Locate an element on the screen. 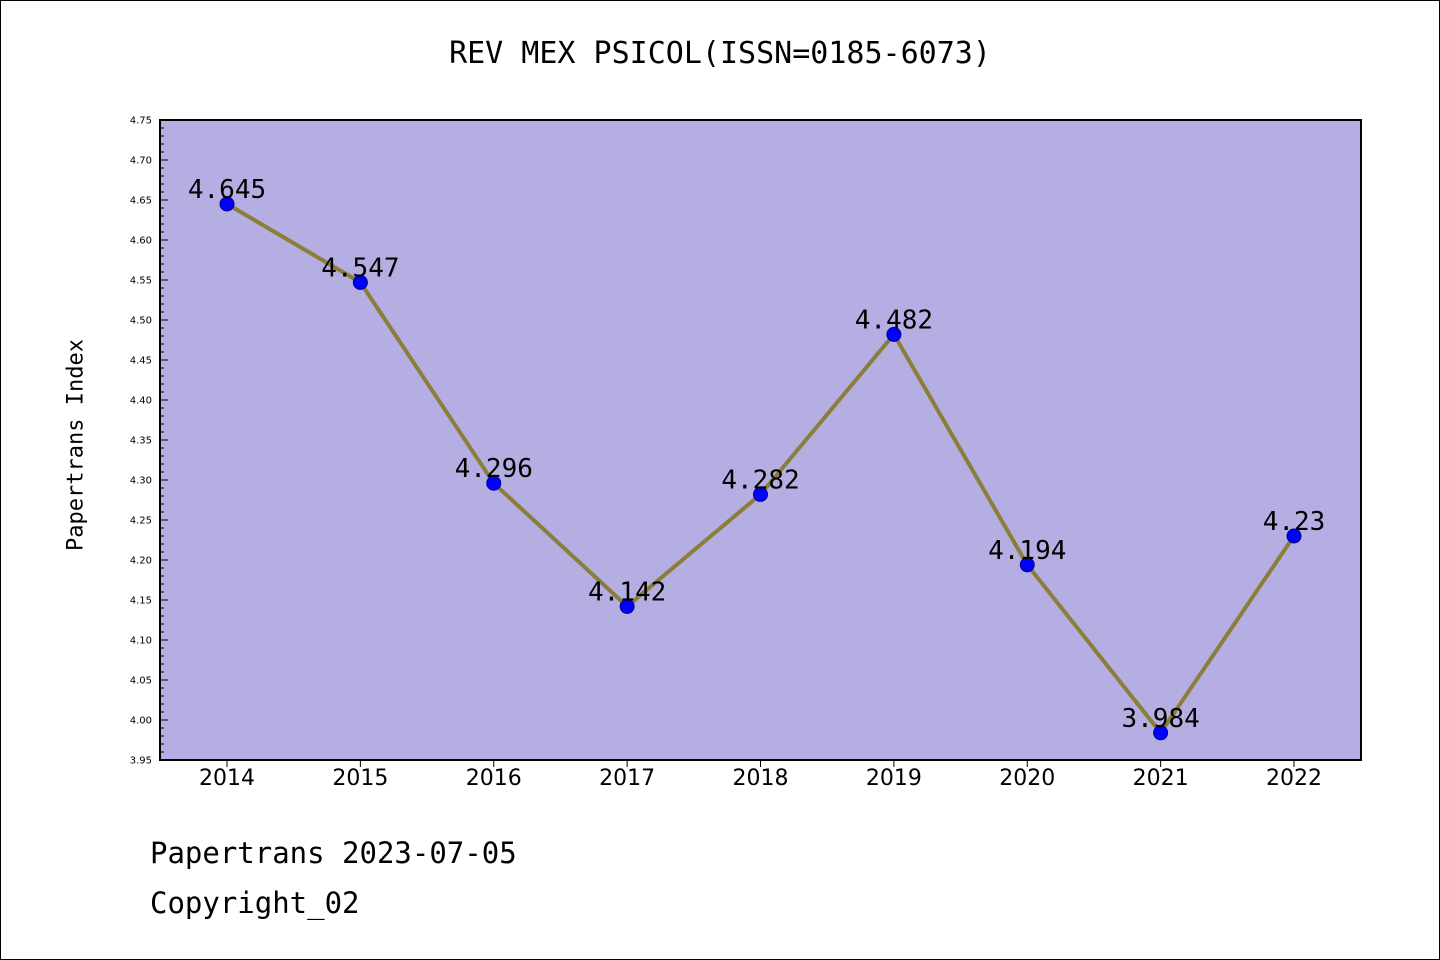 The image size is (1440, 960). data-label: 4.194 is located at coordinates (1027, 551).